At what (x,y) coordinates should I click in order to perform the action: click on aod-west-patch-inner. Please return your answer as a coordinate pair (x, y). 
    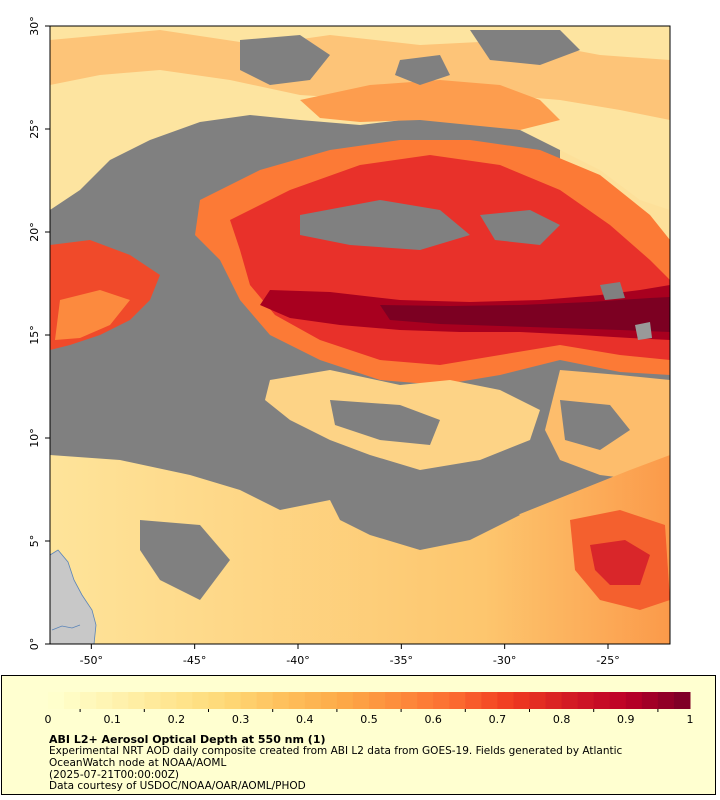
    Looking at the image, I should click on (92, 315).